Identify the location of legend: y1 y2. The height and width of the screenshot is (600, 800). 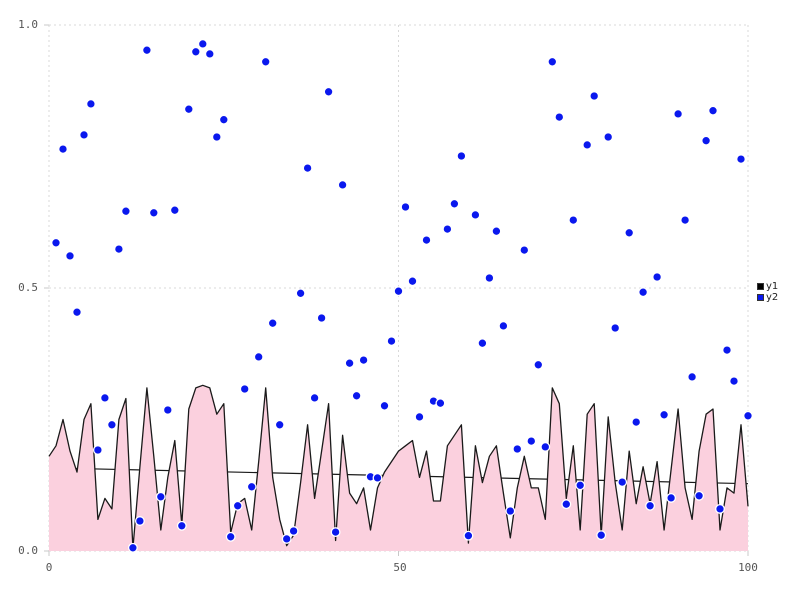
(767, 292).